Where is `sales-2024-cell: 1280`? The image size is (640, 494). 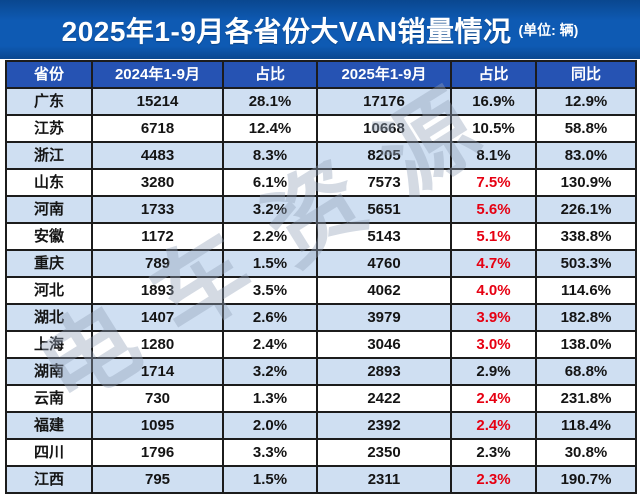
sales-2024-cell: 1280 is located at coordinates (157, 344).